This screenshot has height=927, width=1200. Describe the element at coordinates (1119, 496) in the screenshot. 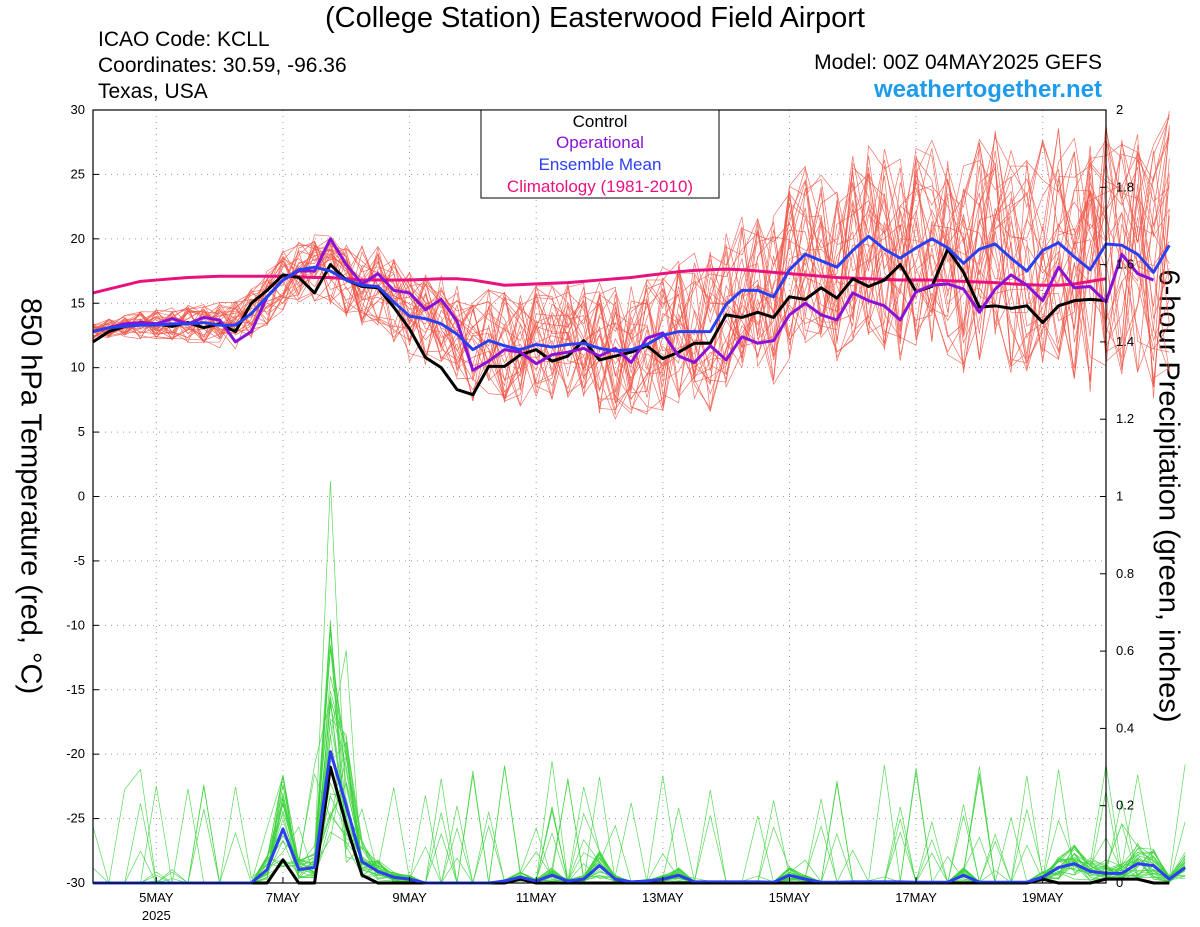

I see `y2-tick-label: 1` at that location.